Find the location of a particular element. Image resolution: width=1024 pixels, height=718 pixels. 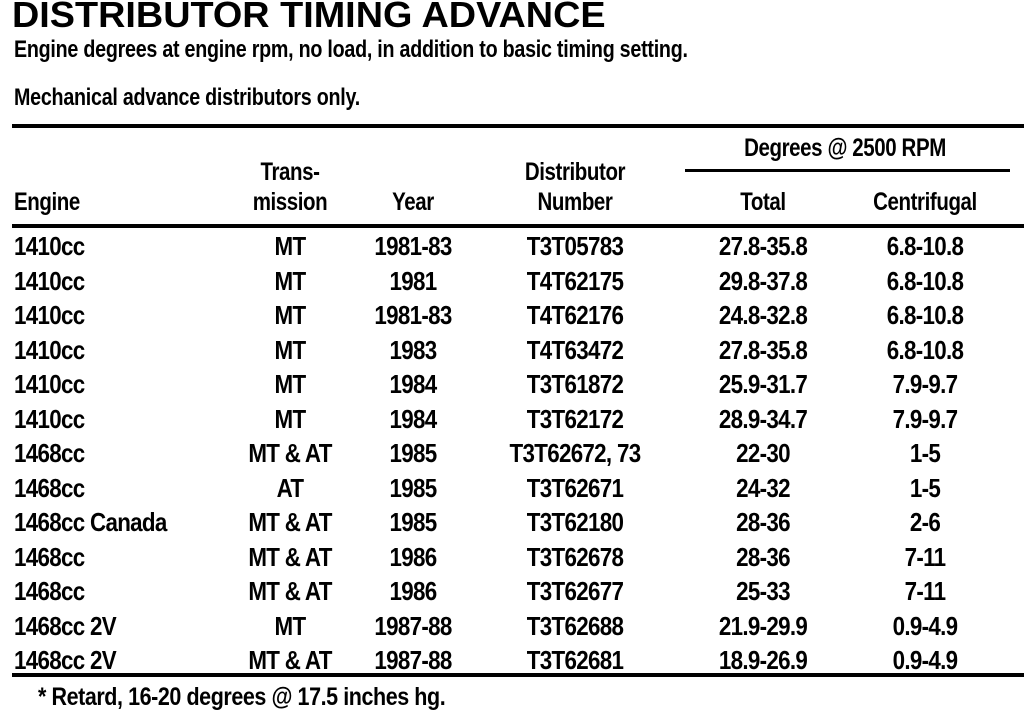

table-row: 1410cc MT 1984 T3T61872 25.9-31.7 7.9-9.7 is located at coordinates (512, 384).